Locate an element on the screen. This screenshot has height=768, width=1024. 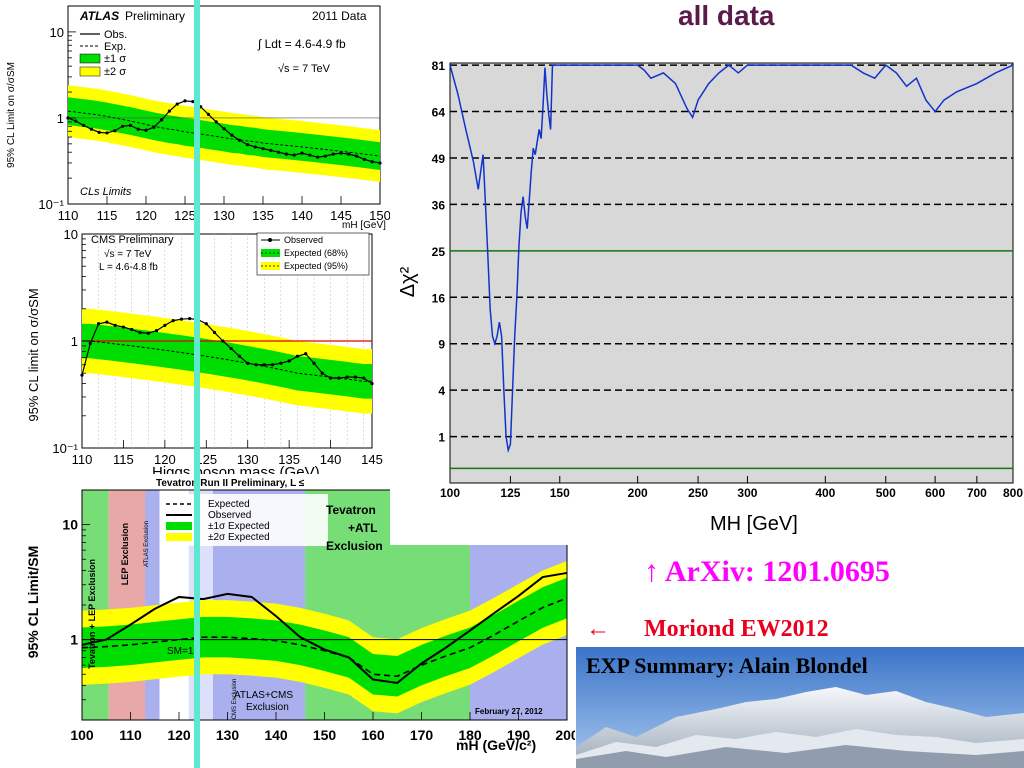
cms-xtick-label: 140 is located at coordinates (331, 459).